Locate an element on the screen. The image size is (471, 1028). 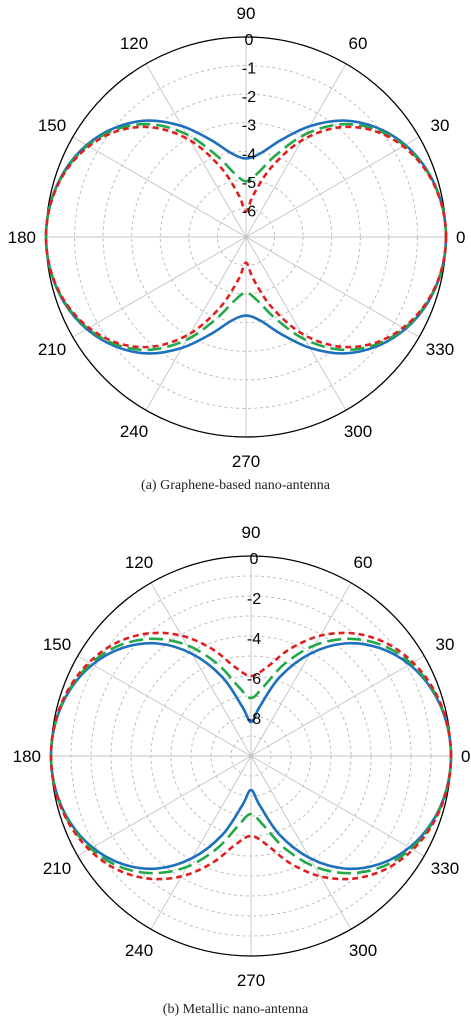
radial-tick-labels: 0 -1 -2 -3 -4 -5 -6 is located at coordinates (249, 126).